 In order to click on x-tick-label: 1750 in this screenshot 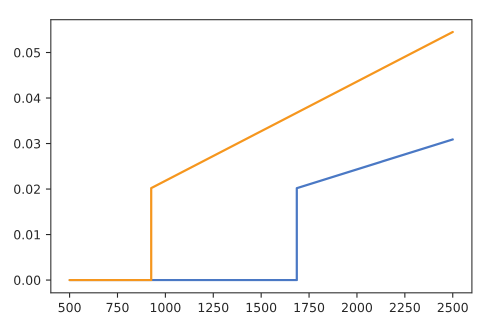, I will do `click(309, 307)`.